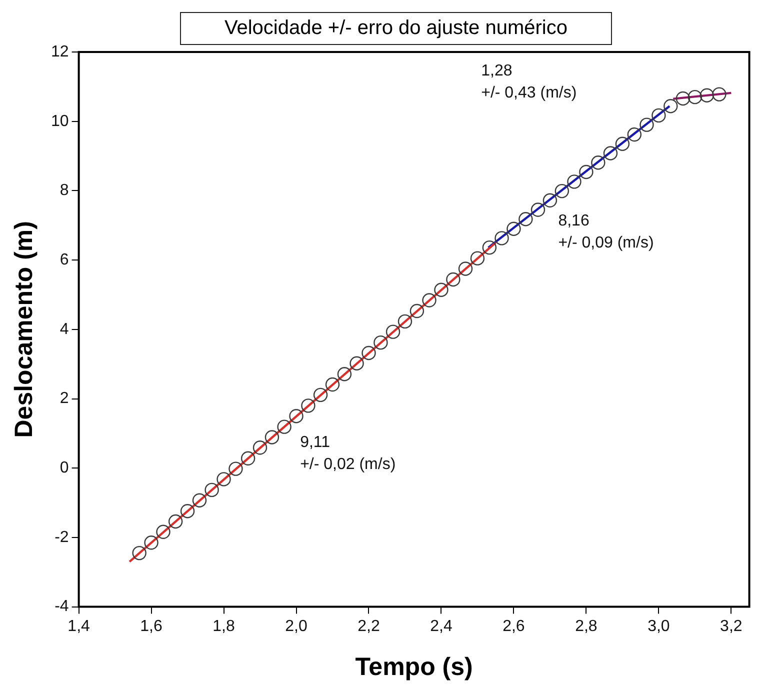 Image resolution: width=757 pixels, height=693 pixels. Describe the element at coordinates (60, 51) in the screenshot. I see `y-tick-label: 12` at that location.